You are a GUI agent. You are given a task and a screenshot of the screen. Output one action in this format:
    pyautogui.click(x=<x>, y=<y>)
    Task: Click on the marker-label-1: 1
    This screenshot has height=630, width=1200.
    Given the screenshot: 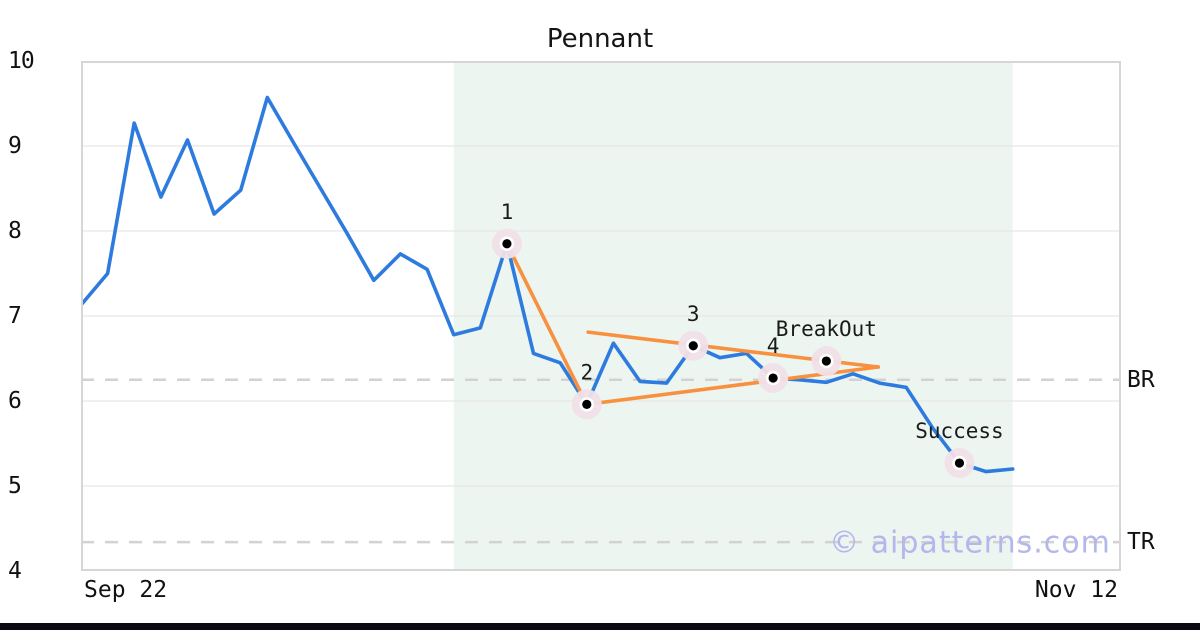 What is the action you would take?
    pyautogui.click(x=507, y=212)
    